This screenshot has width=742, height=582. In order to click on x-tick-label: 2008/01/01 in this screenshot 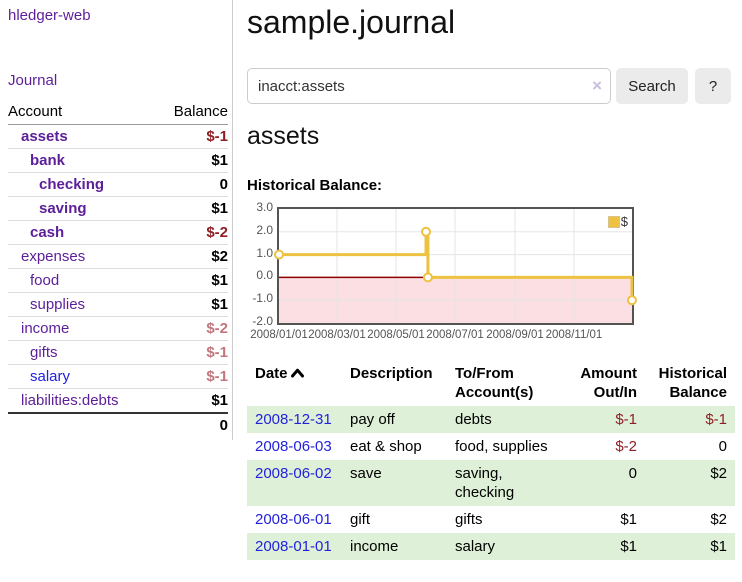, I will do `click(279, 335)`.